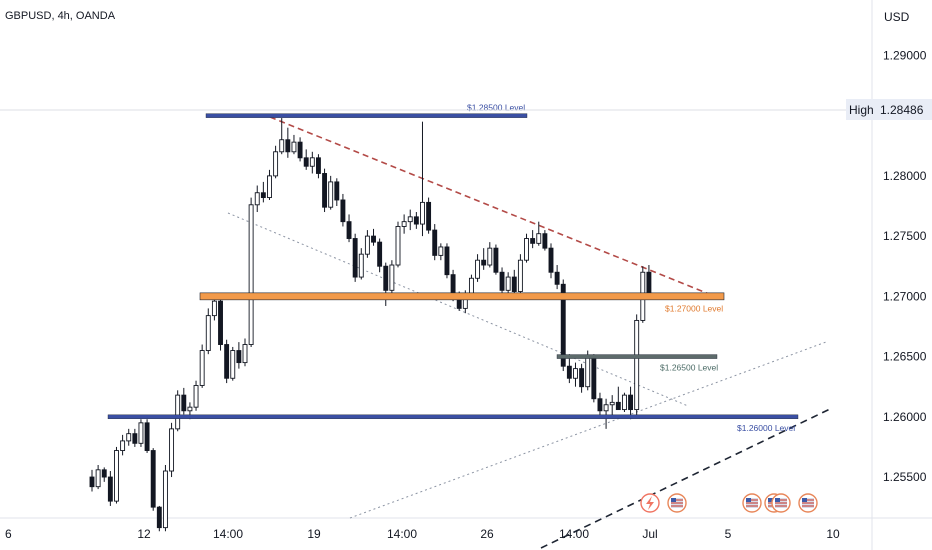 The width and height of the screenshot is (932, 550). I want to click on event-icons, so click(729, 503).